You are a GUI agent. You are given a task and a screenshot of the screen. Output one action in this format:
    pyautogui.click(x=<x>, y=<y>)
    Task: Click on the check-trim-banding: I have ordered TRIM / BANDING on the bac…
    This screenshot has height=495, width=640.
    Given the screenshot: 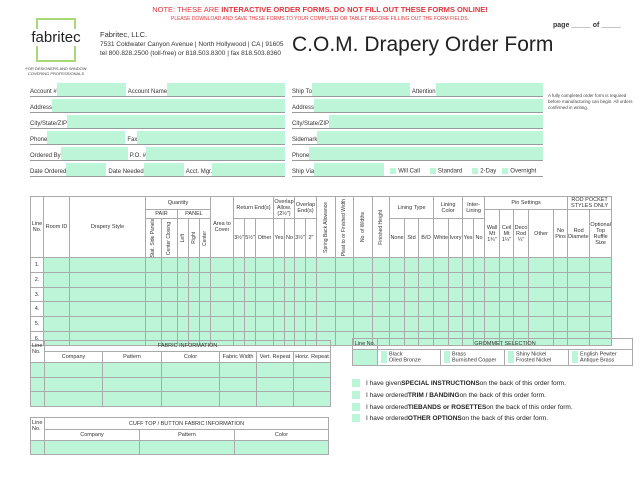 What is the action you would take?
    pyautogui.click(x=449, y=395)
    